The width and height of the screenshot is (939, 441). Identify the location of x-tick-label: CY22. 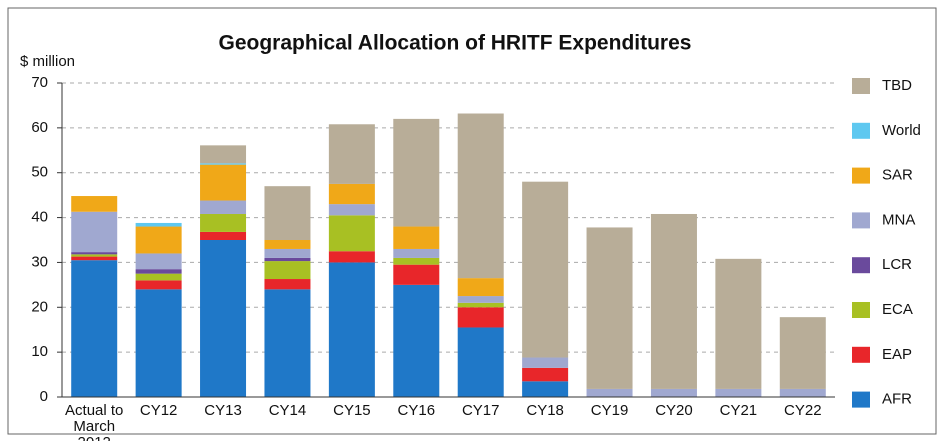
(803, 410).